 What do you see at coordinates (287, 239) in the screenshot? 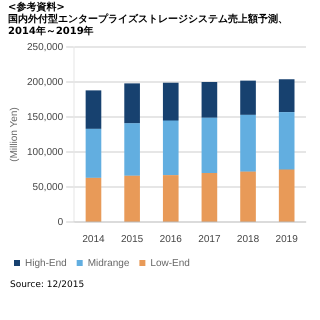
I see `x-tick-label: 2019` at bounding box center [287, 239].